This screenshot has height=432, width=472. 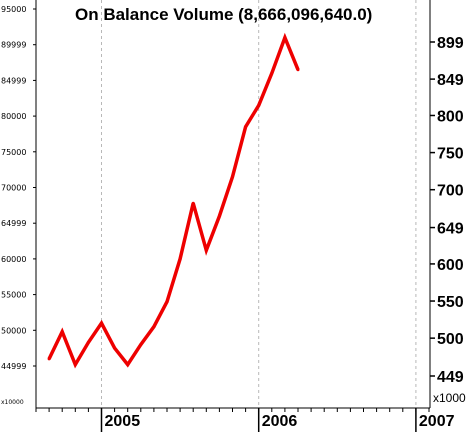 What do you see at coordinates (450, 377) in the screenshot?
I see `right-tick-label: 449` at bounding box center [450, 377].